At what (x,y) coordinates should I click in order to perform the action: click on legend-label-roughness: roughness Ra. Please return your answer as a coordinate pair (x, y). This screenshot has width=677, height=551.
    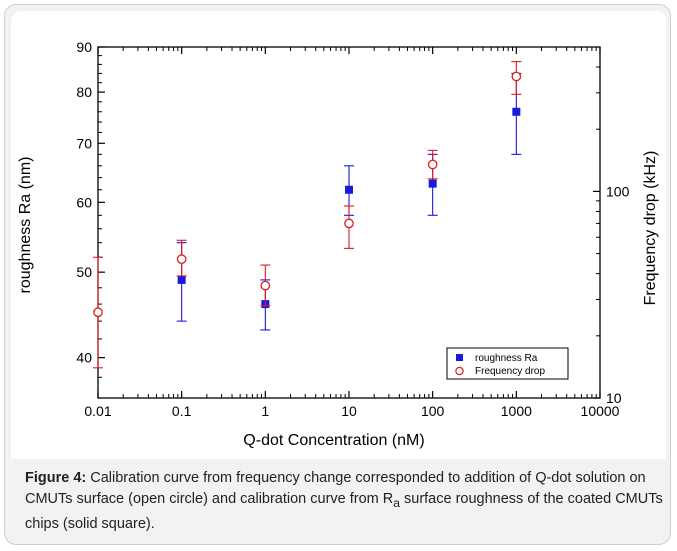
    Looking at the image, I should click on (506, 358).